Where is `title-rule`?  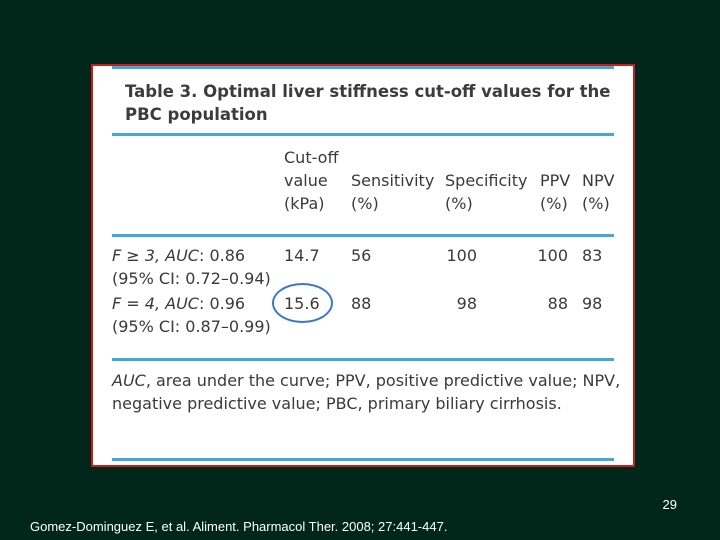
title-rule is located at coordinates (363, 134).